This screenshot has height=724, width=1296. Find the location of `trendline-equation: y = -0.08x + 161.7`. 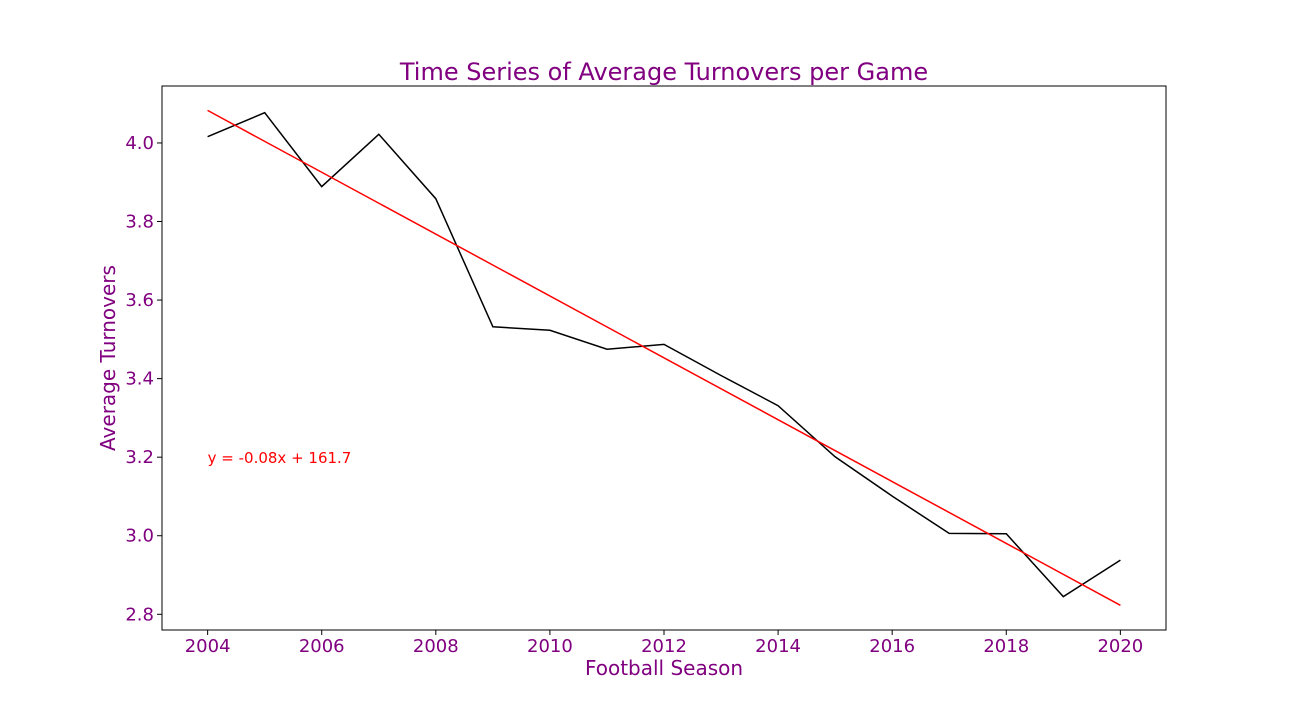

trendline-equation: y = -0.08x + 161.7 is located at coordinates (280, 458).